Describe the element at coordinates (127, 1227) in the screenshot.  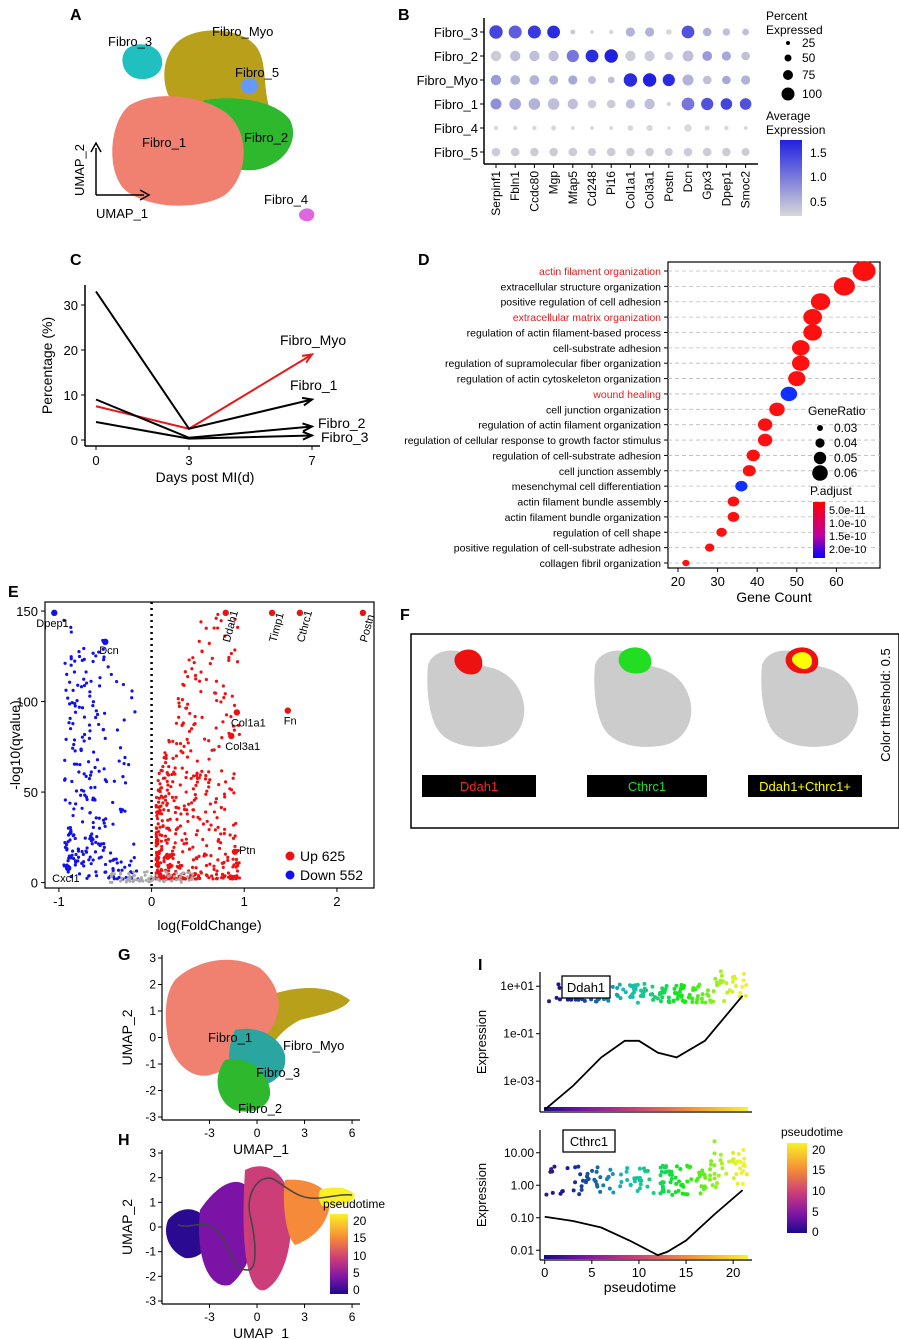
I see `axesH-ylabel: UMAP_2` at that location.